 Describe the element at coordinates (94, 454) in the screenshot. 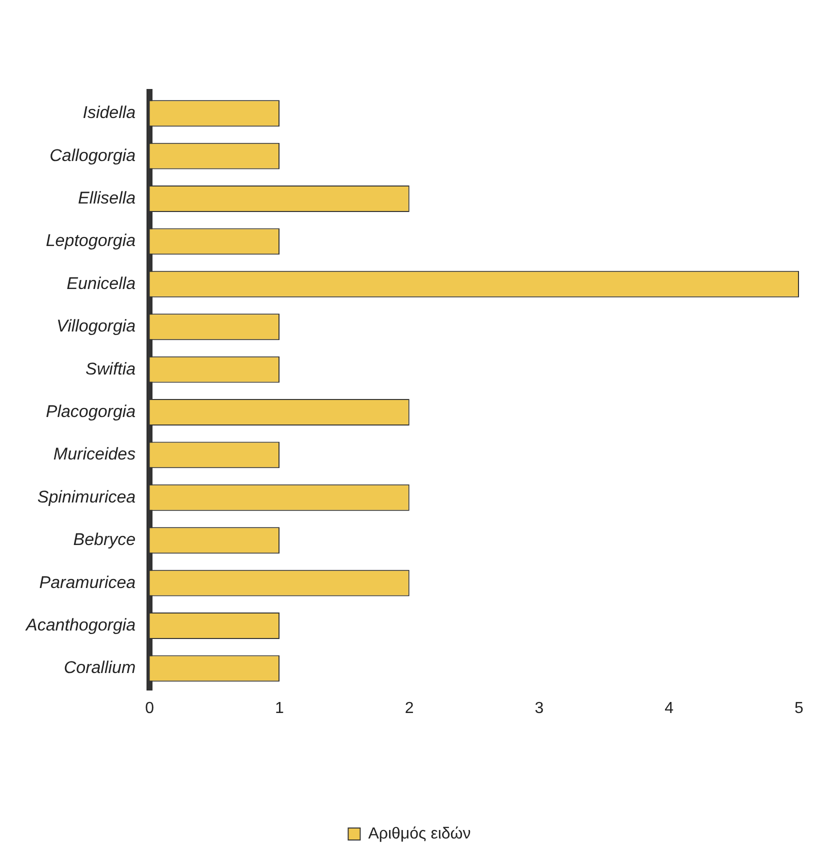

I see `y-tick-label: Muriceides` at that location.